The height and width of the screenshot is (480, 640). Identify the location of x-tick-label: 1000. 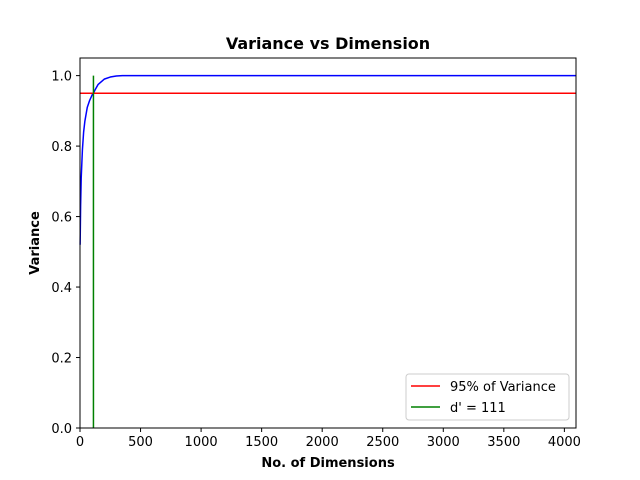
(201, 442).